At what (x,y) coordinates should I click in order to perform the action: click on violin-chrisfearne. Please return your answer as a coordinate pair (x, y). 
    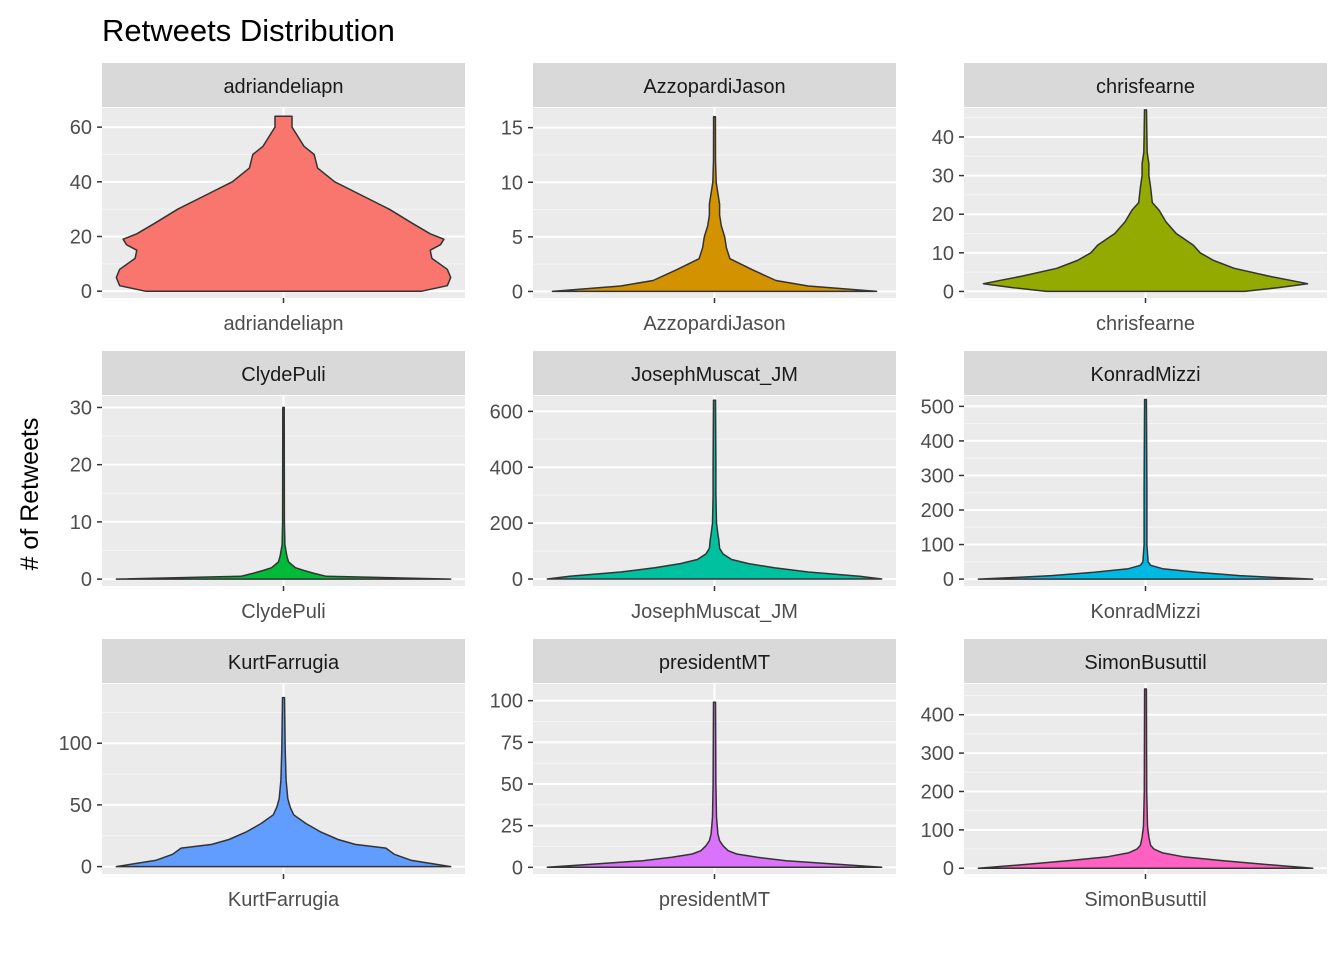
    Looking at the image, I should click on (1145, 201).